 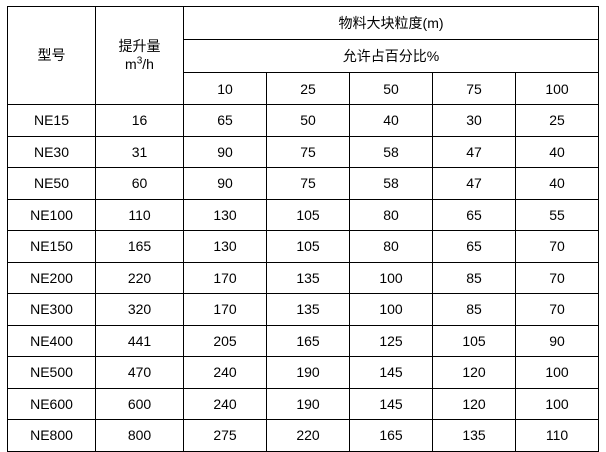 I want to click on cell-capacity: 441, so click(x=139, y=340).